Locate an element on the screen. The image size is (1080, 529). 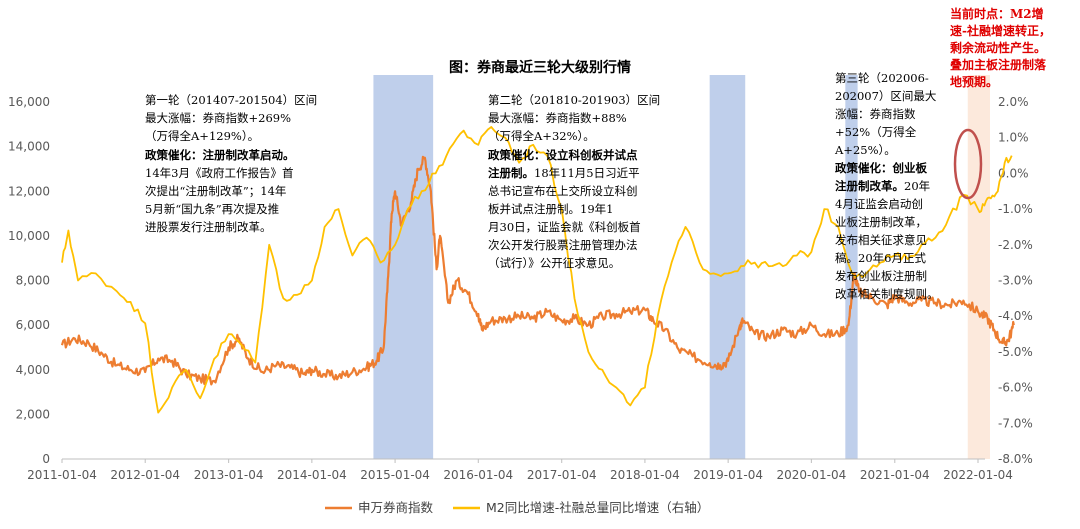
annotation-line: 叠加主板注册制落 is located at coordinates (998, 64).